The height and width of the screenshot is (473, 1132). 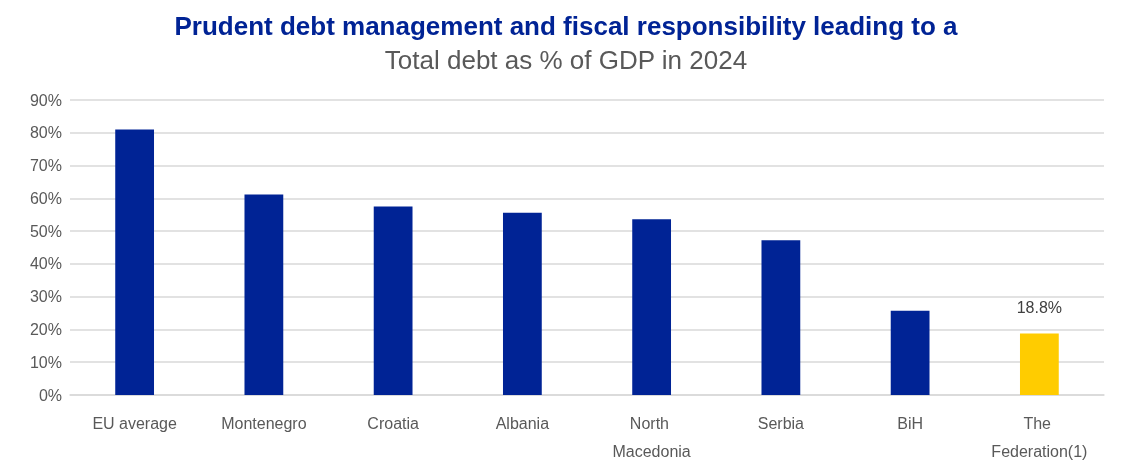 I want to click on x-tick-label: EU average, so click(x=134, y=423).